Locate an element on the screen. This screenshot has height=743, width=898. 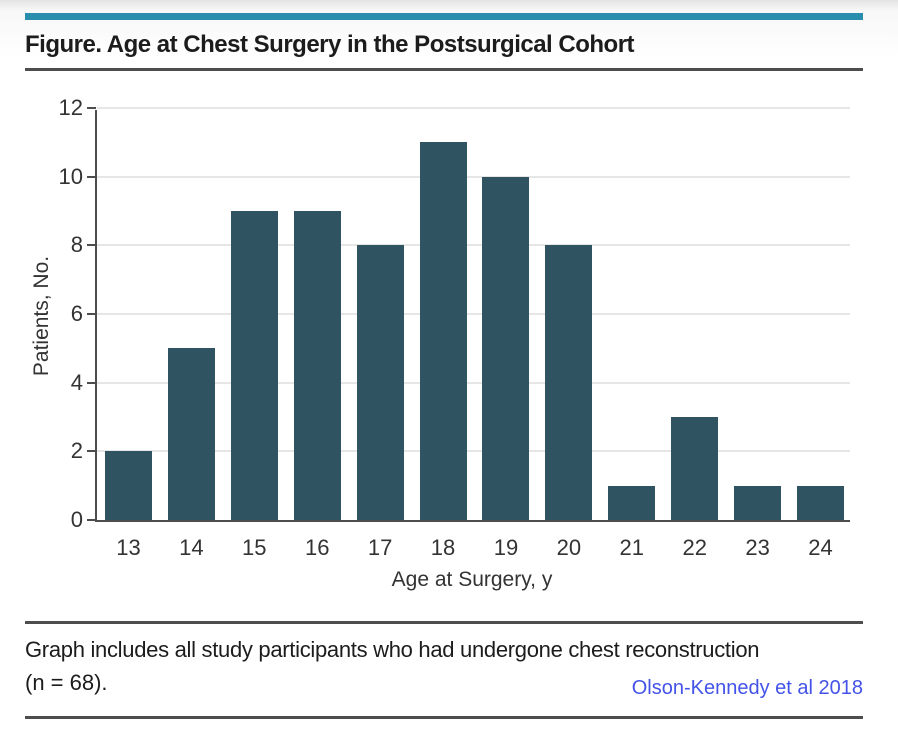
y-tick-label-6: 6 is located at coordinates (76, 313).